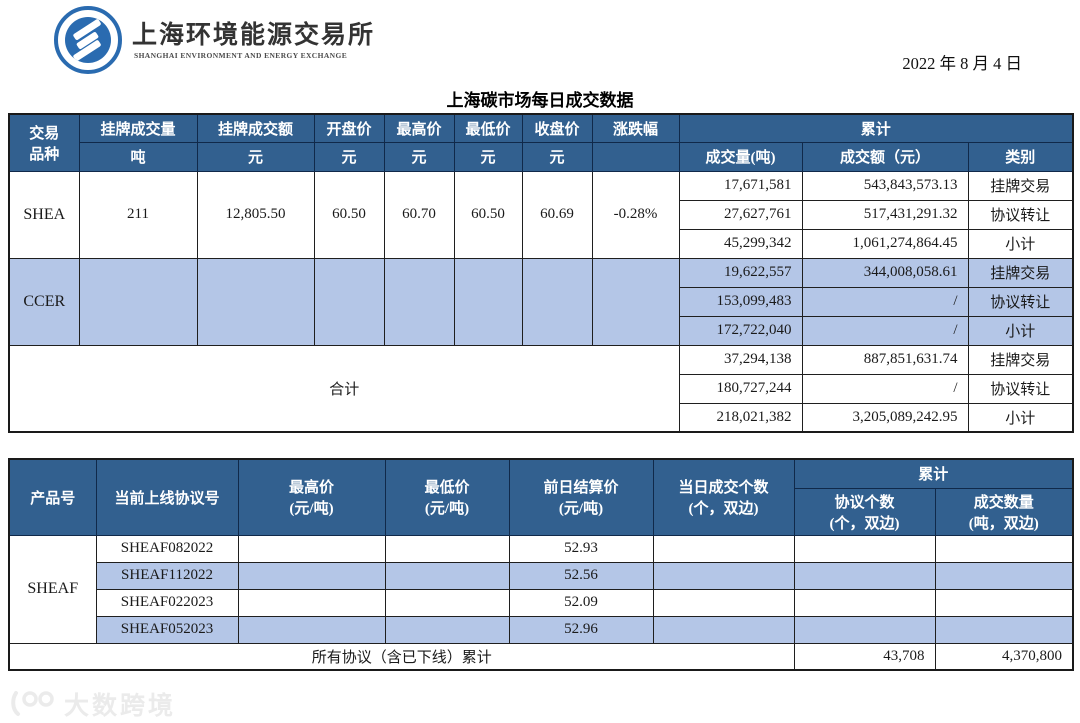 Image resolution: width=1080 pixels, height=723 pixels. What do you see at coordinates (488, 128) in the screenshot?
I see `col-header-low: 最低价` at bounding box center [488, 128].